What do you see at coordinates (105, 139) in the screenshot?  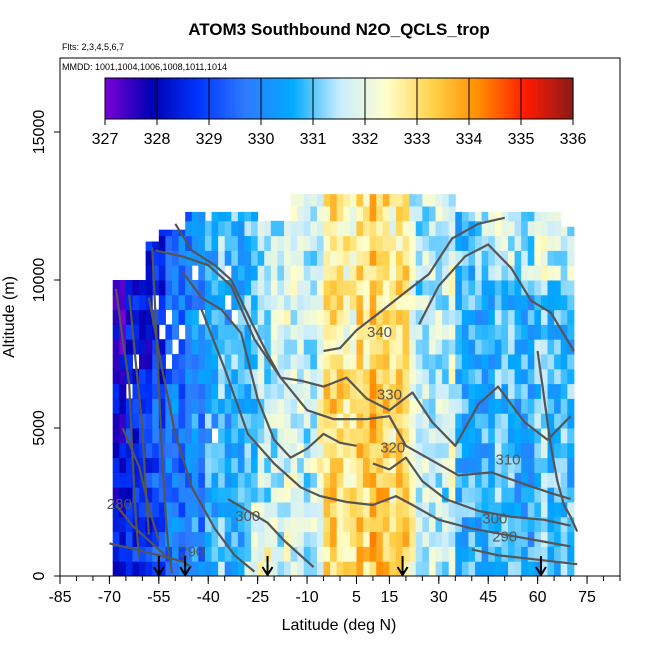 I see `colorbar-tick-label: 327` at bounding box center [105, 139].